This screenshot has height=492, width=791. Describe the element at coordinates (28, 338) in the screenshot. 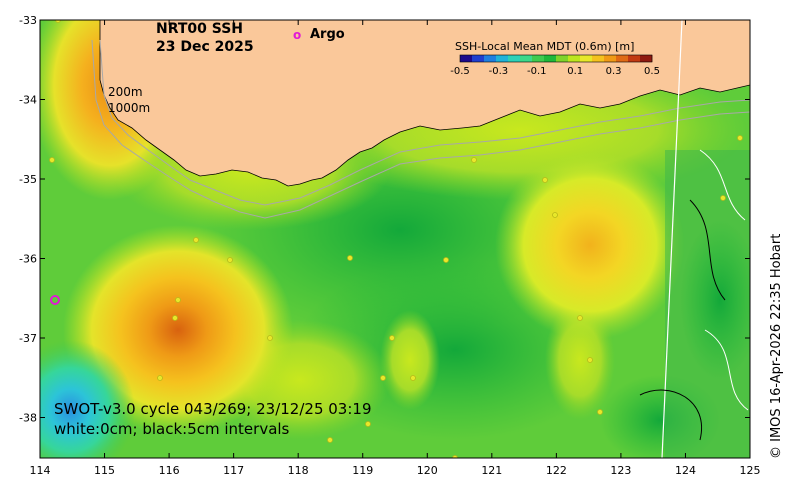

I see `y-tick-label: -37` at that location.